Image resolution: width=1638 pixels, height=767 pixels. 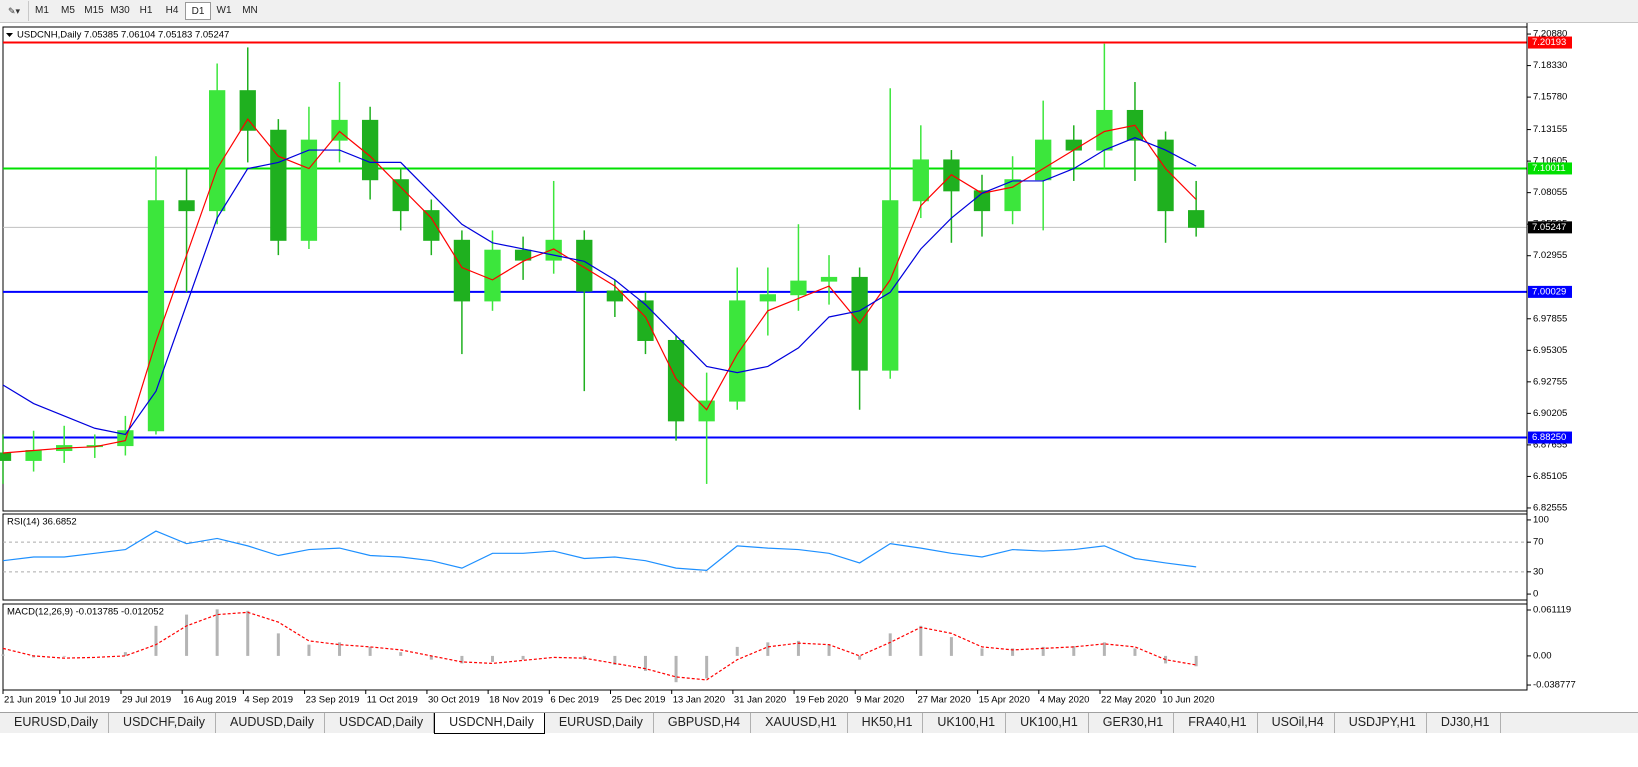 What do you see at coordinates (1550, 413) in the screenshot?
I see `y-tick-label: 6.90205` at bounding box center [1550, 413].